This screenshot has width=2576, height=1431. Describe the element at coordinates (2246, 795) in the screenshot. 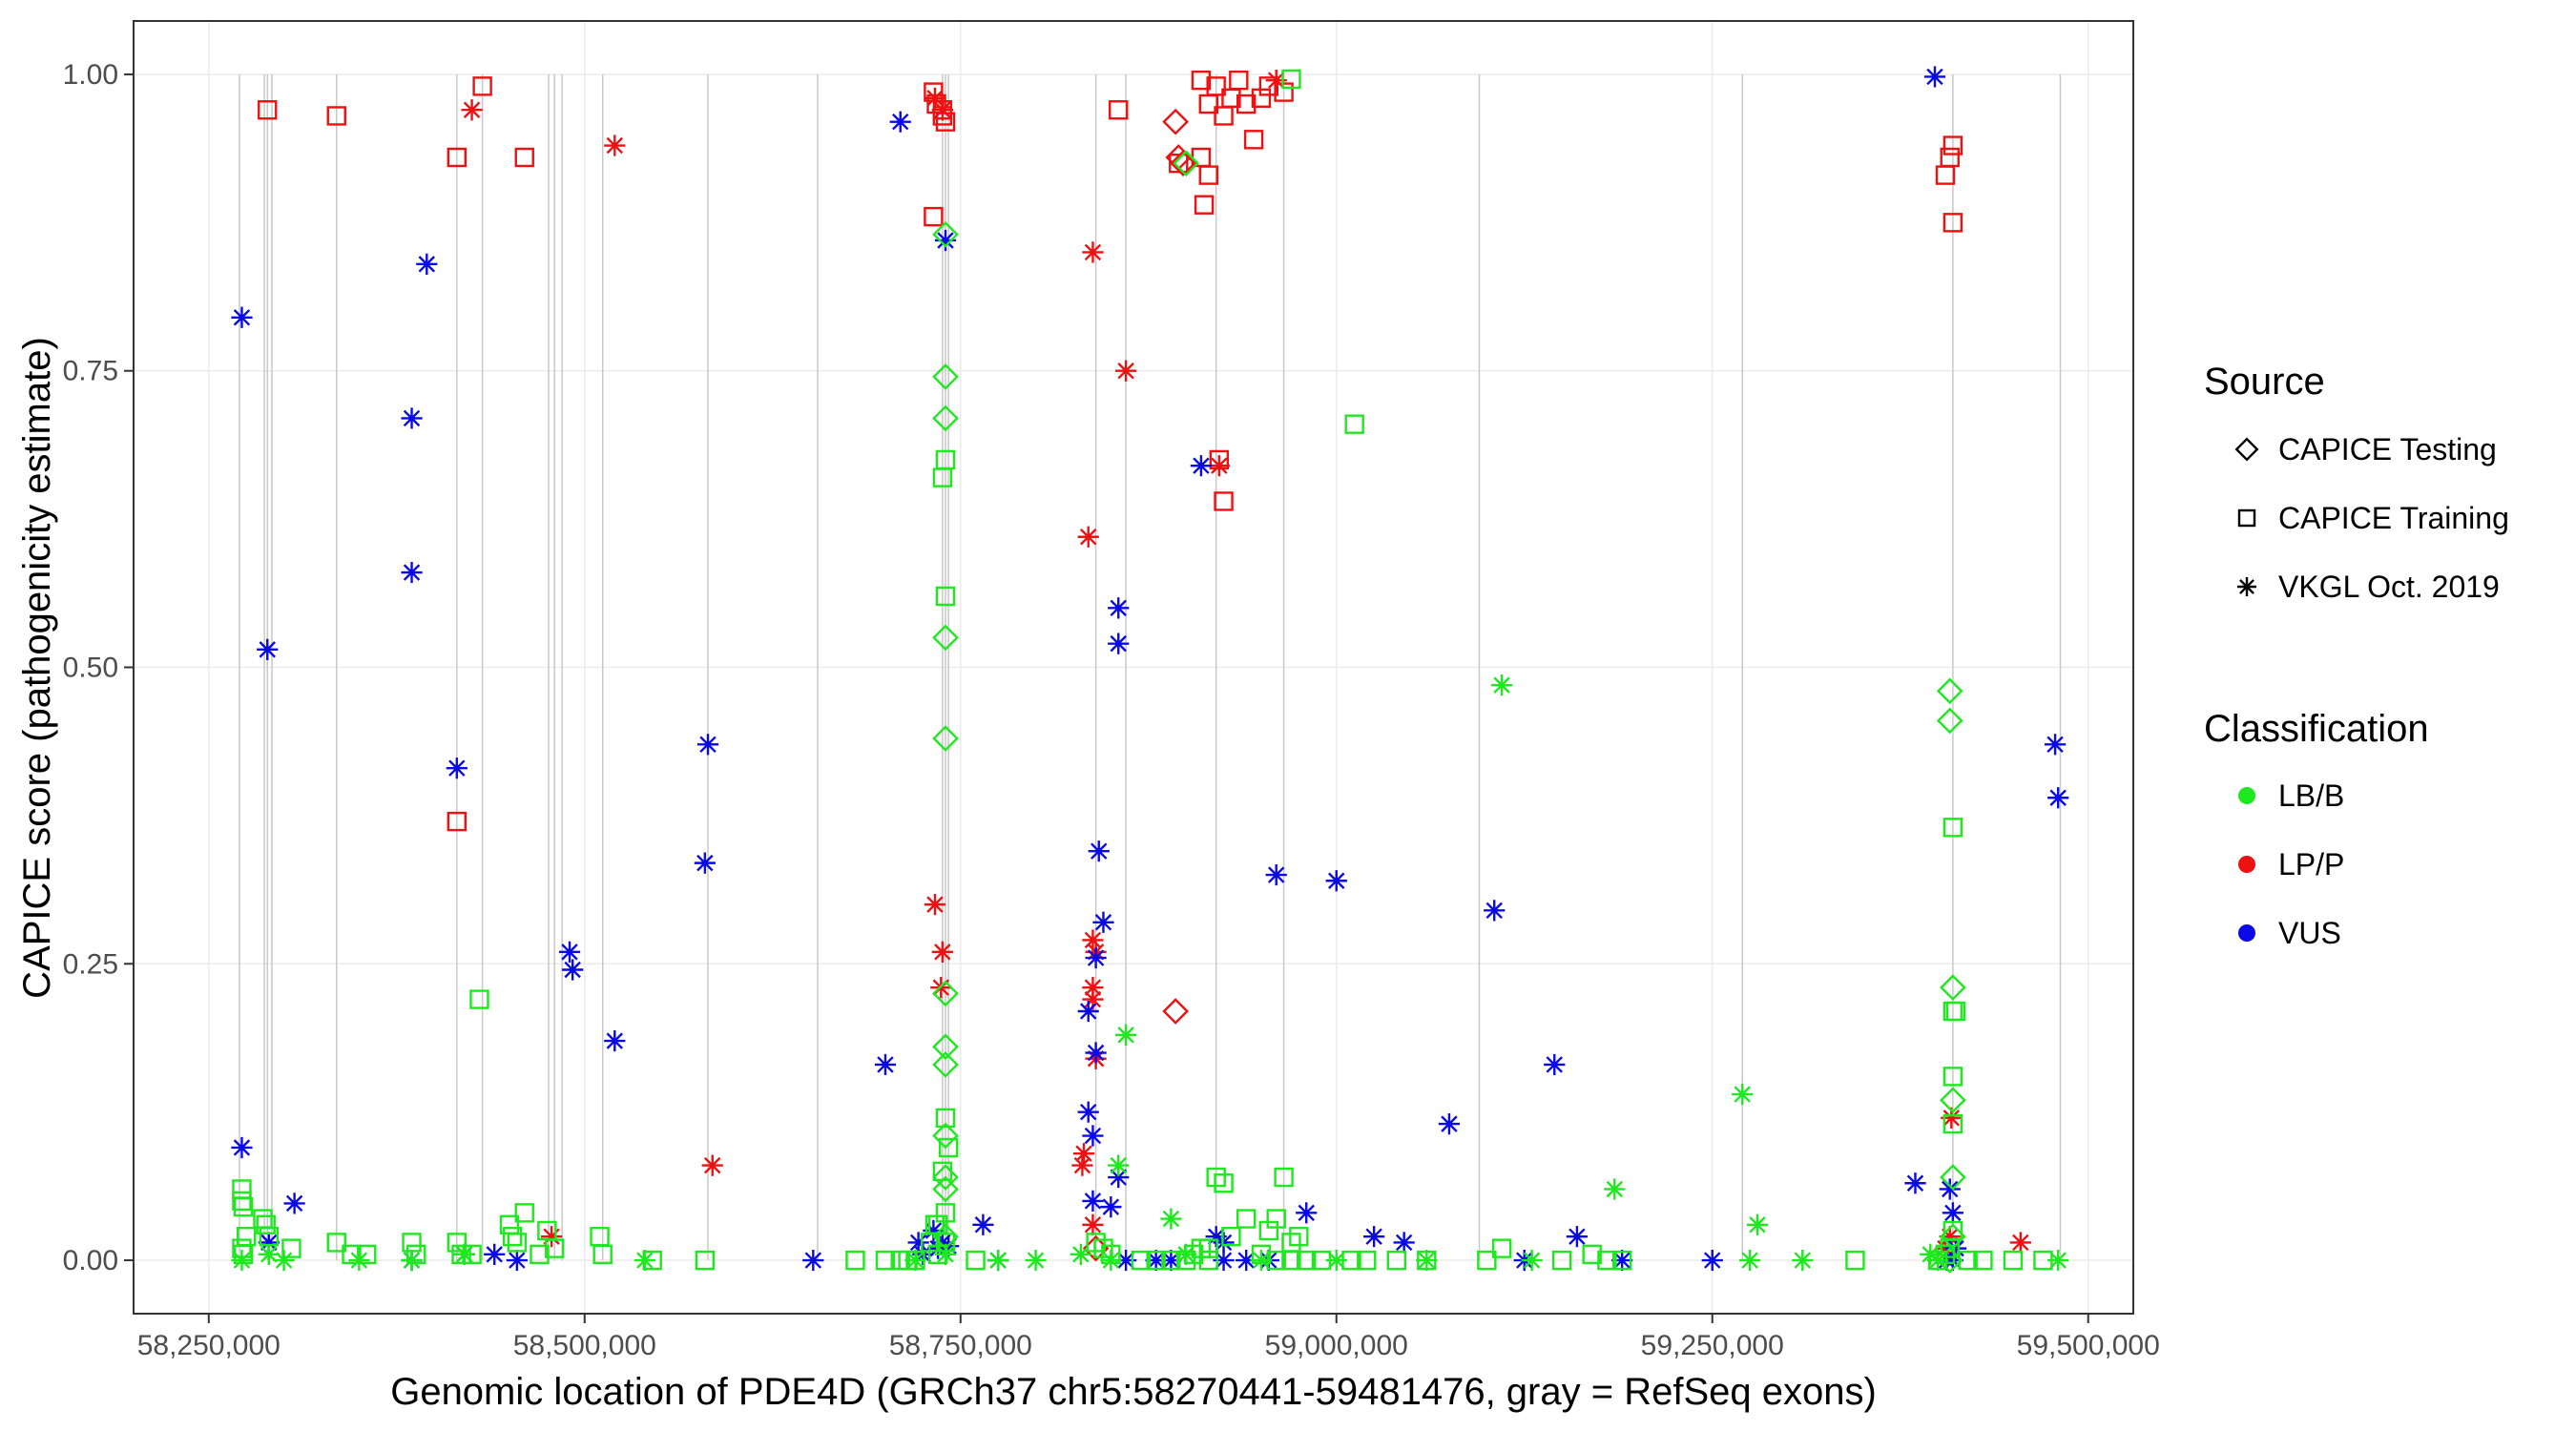

I see `legend-key-lbb` at that location.